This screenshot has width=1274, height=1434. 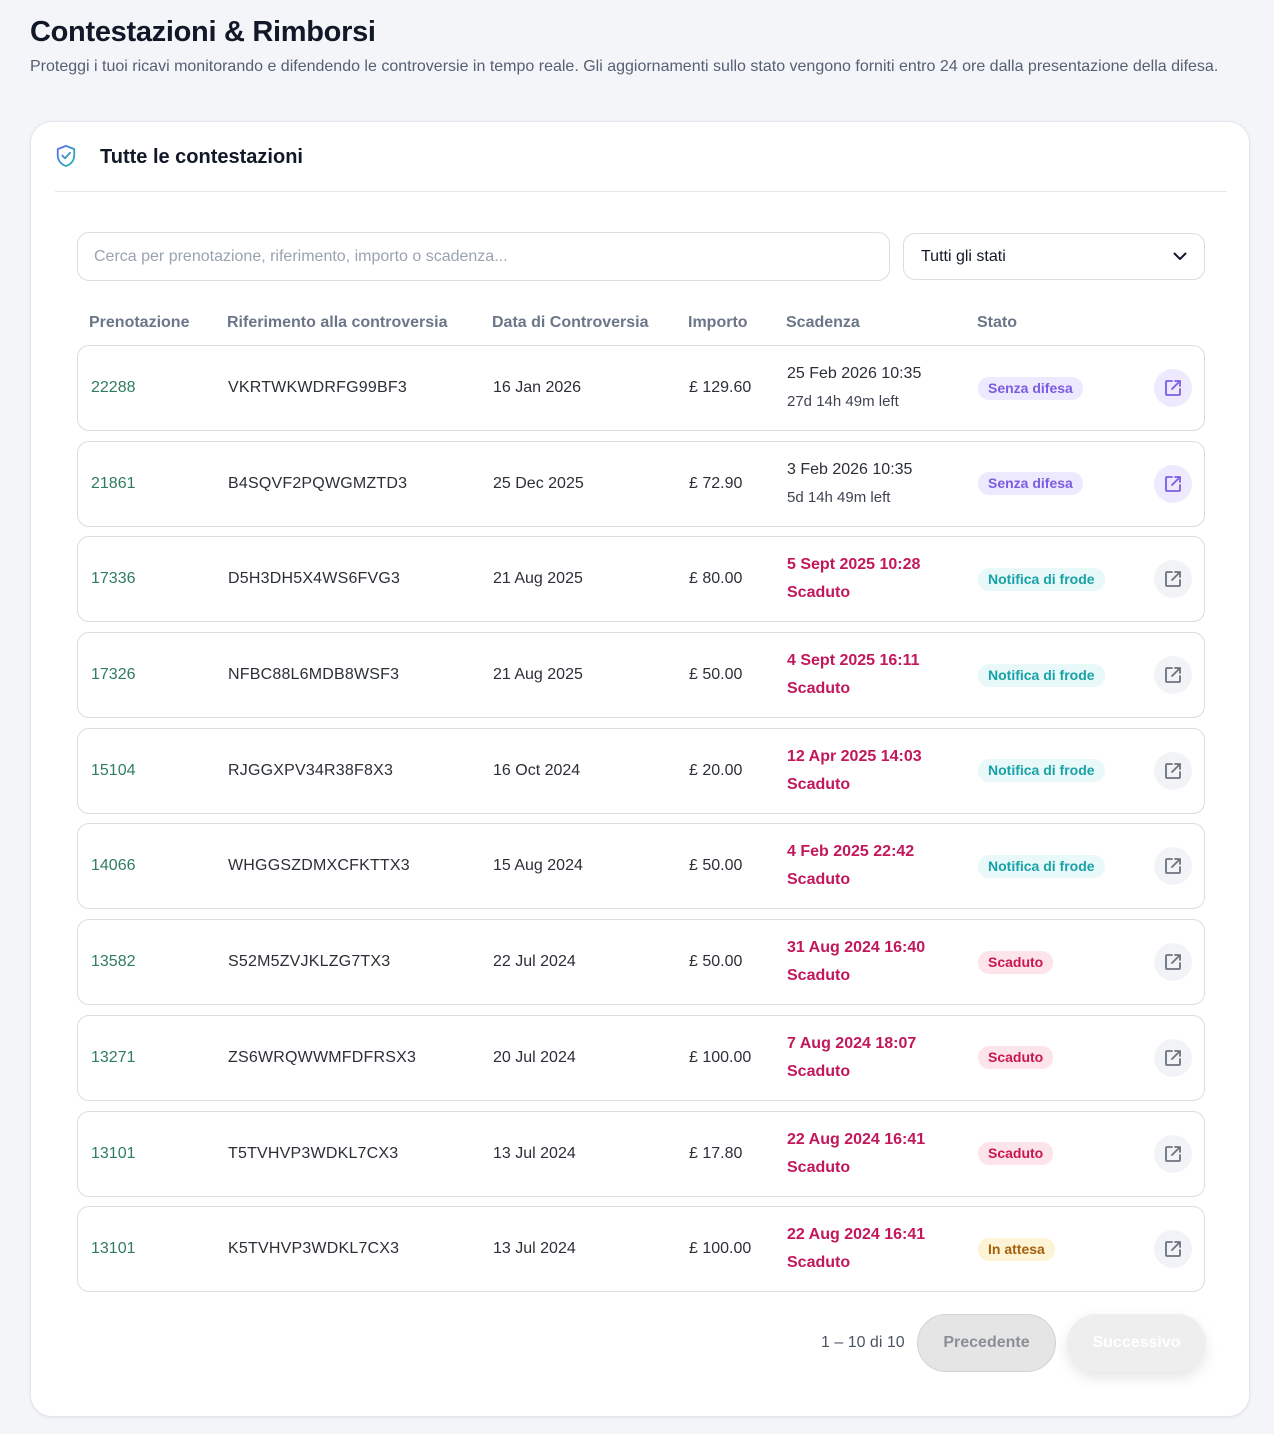 What do you see at coordinates (716, 770) in the screenshot?
I see `dispute-amount: £ 20.00` at bounding box center [716, 770].